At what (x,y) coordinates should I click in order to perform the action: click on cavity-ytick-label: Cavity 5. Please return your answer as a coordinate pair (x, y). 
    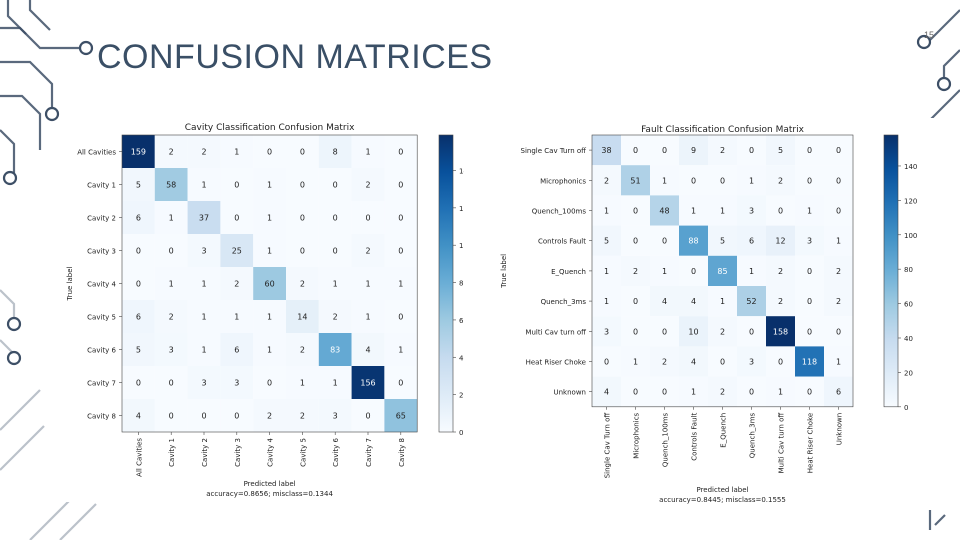
    Looking at the image, I should click on (101, 318).